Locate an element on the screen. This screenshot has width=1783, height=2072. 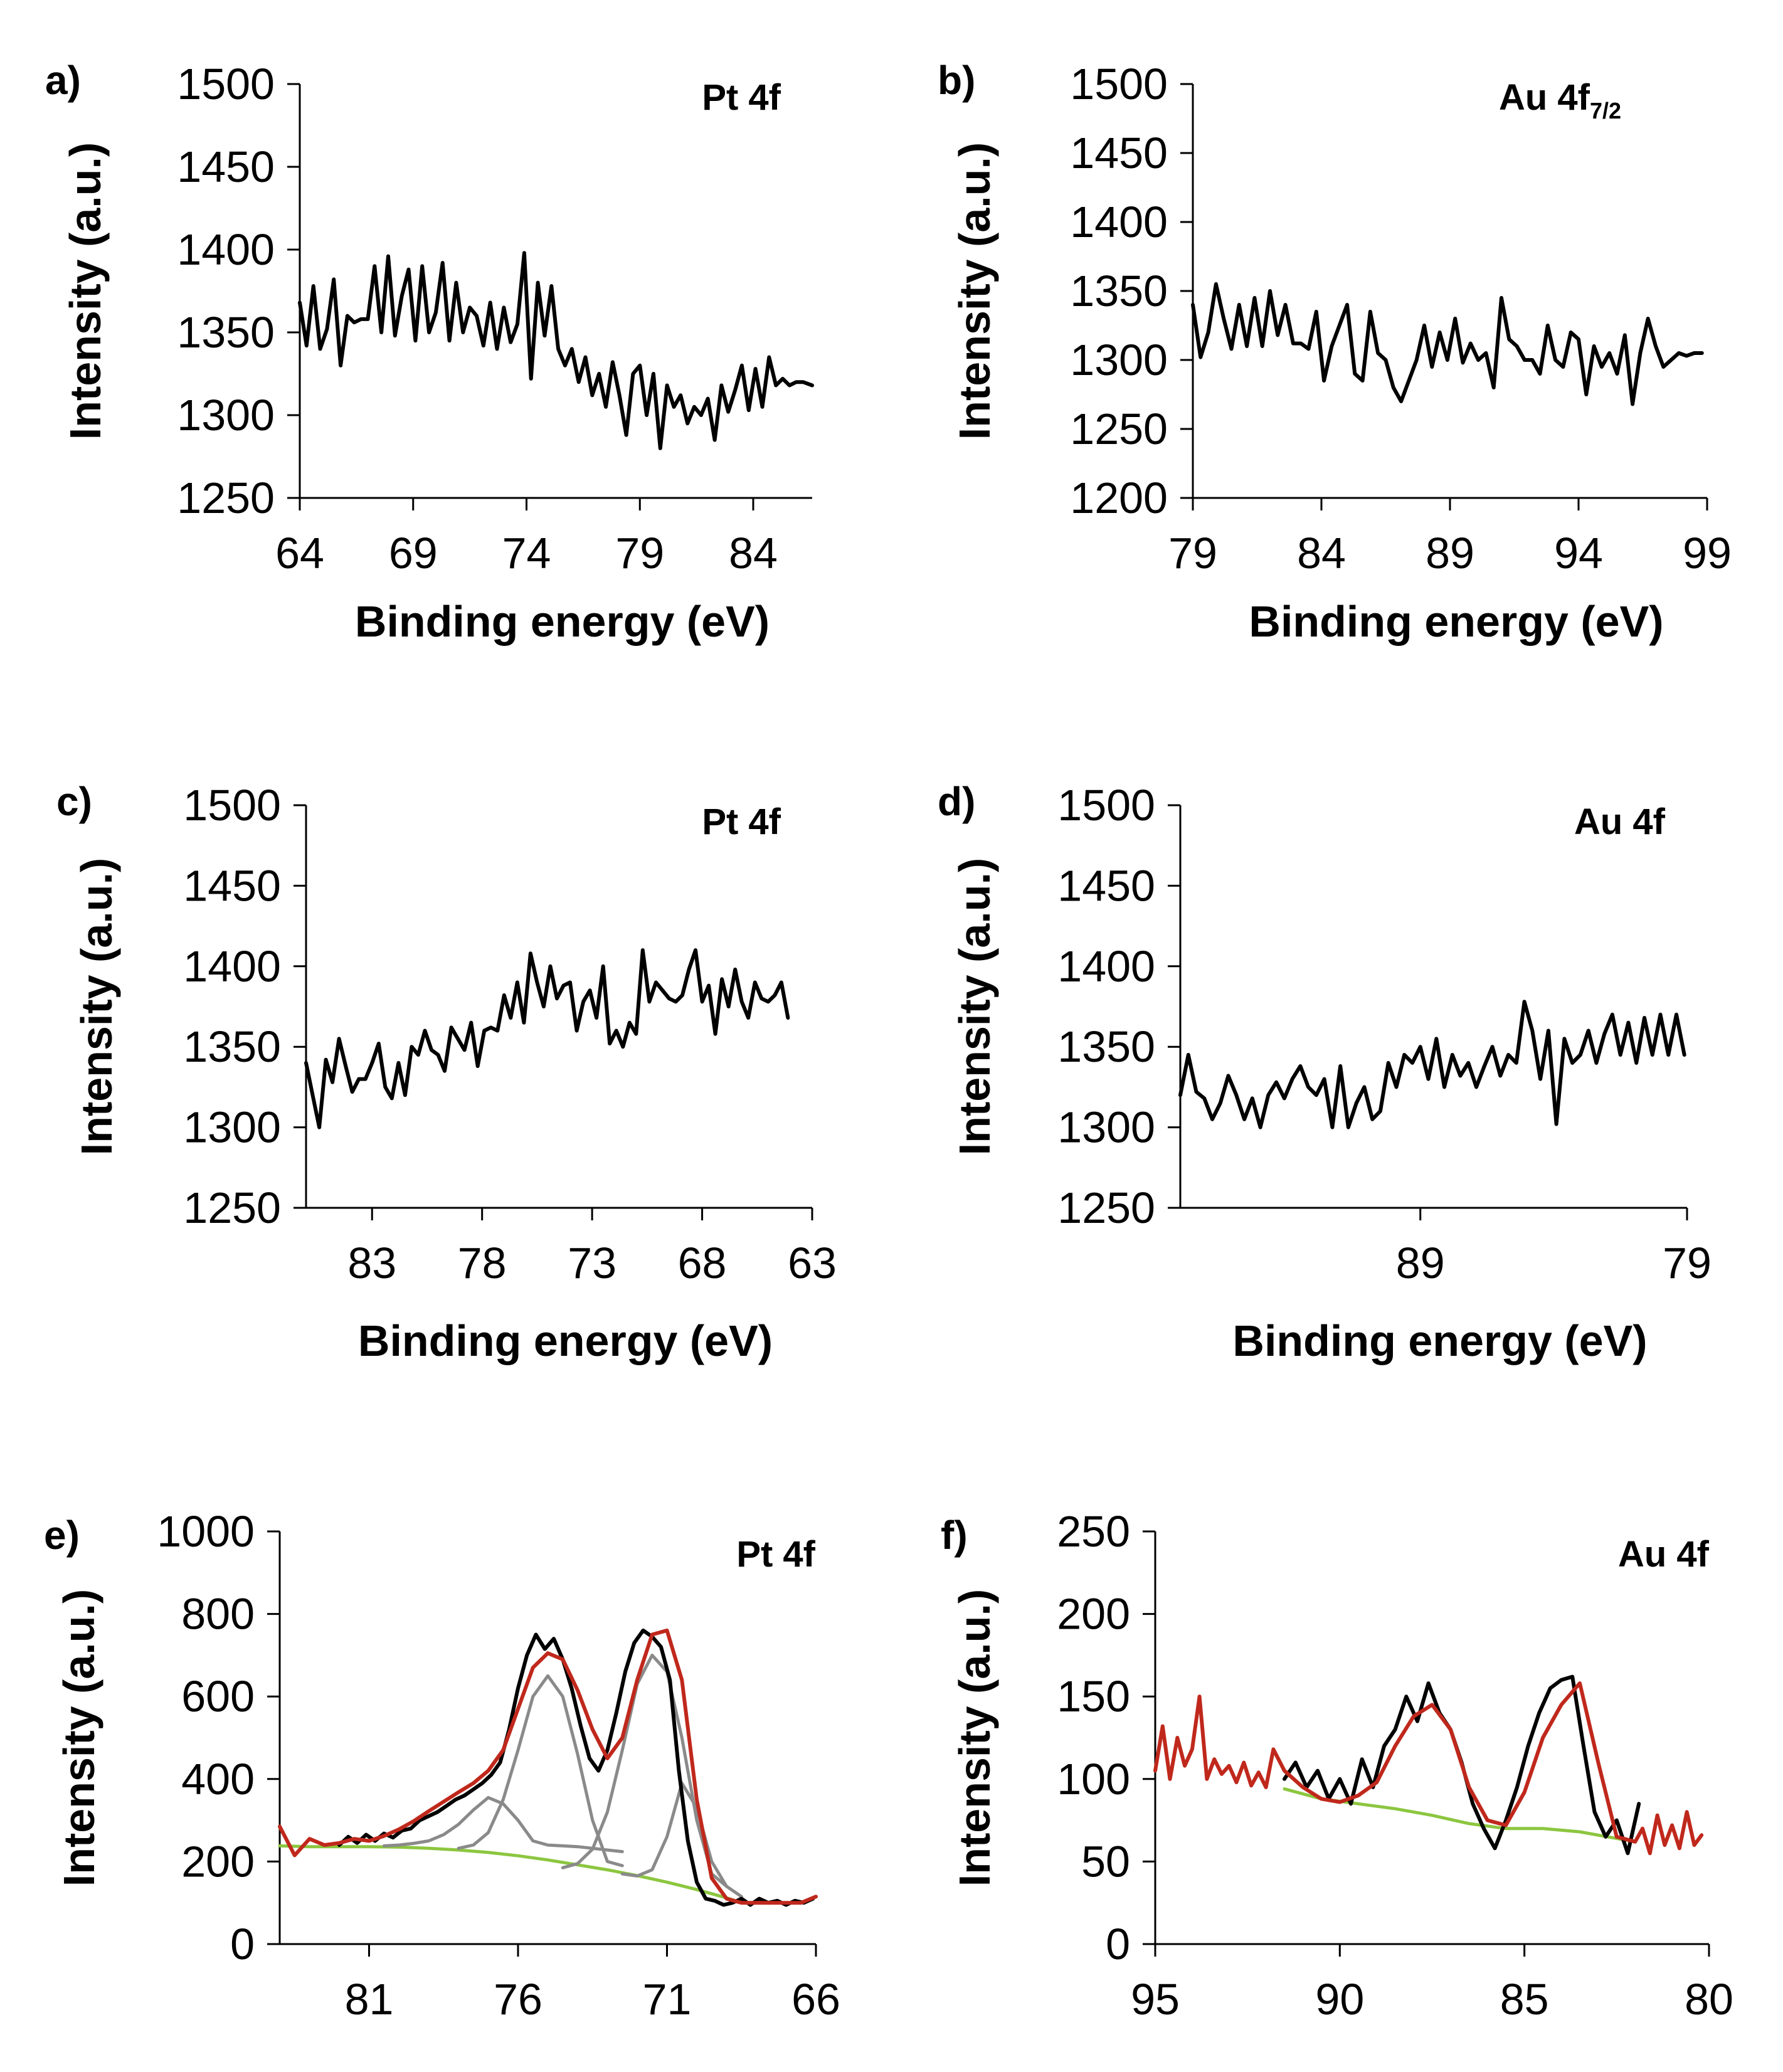
x-tick-label: 90 is located at coordinates (1339, 1999).